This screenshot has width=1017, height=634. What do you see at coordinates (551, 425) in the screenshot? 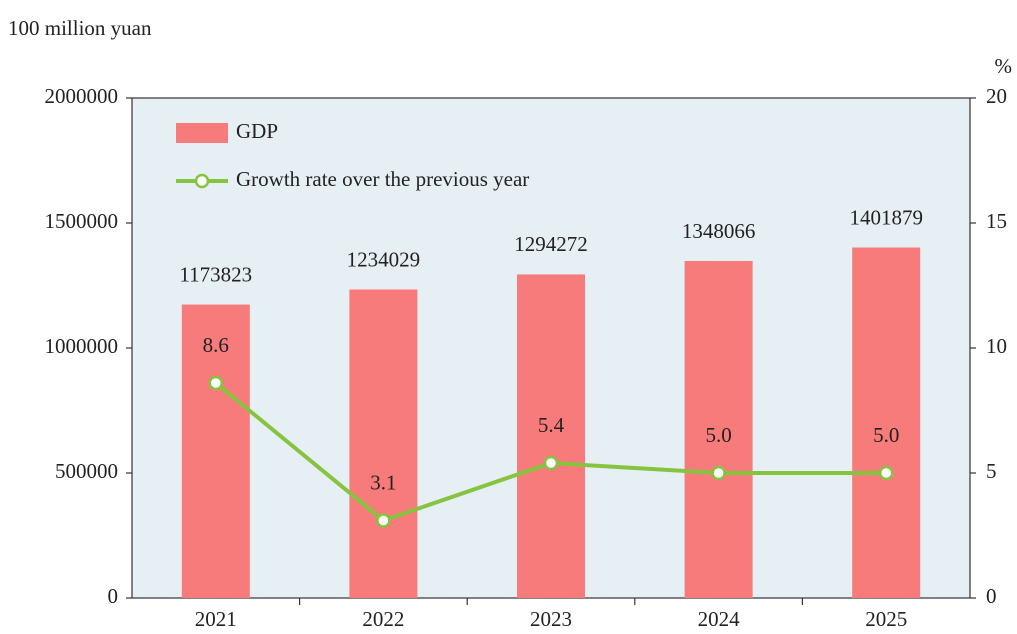
I see `line-value-label: 5.4` at bounding box center [551, 425].